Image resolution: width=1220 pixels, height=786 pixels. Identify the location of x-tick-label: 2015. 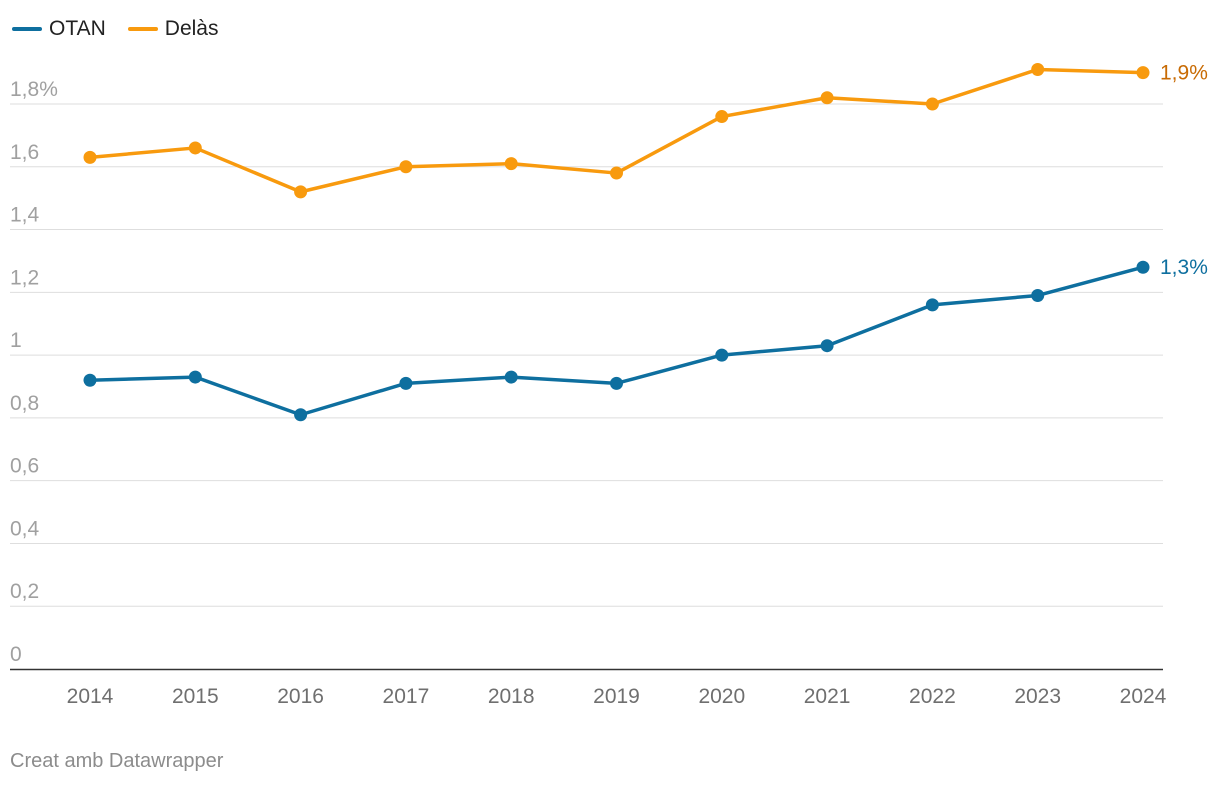
(195, 696).